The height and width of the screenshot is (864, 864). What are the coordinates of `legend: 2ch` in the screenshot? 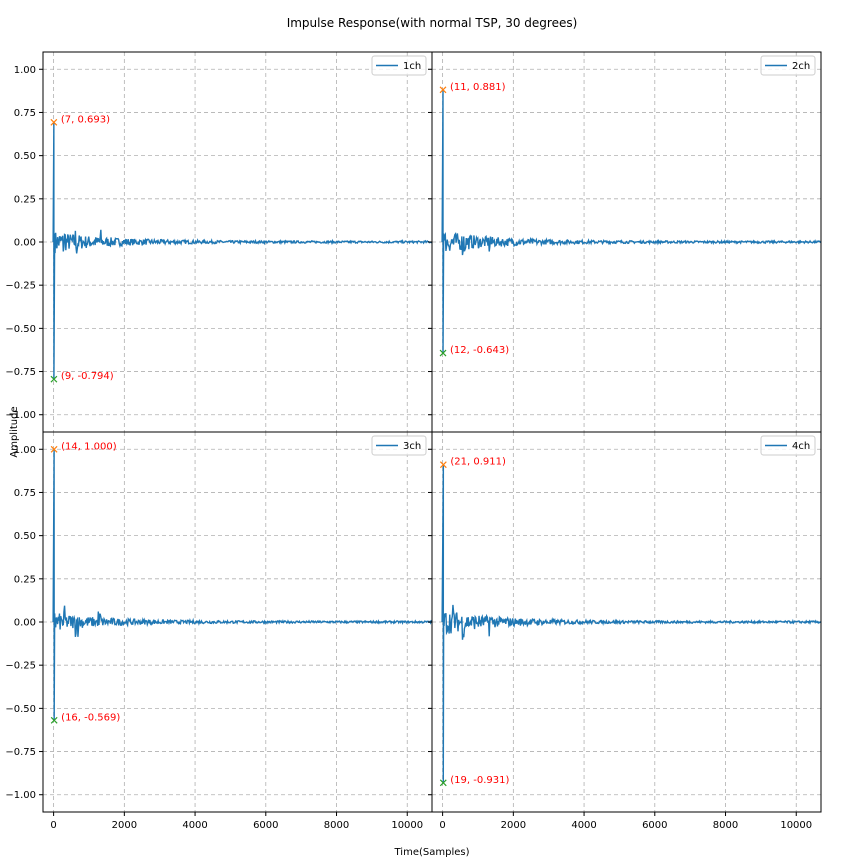 It's located at (788, 65).